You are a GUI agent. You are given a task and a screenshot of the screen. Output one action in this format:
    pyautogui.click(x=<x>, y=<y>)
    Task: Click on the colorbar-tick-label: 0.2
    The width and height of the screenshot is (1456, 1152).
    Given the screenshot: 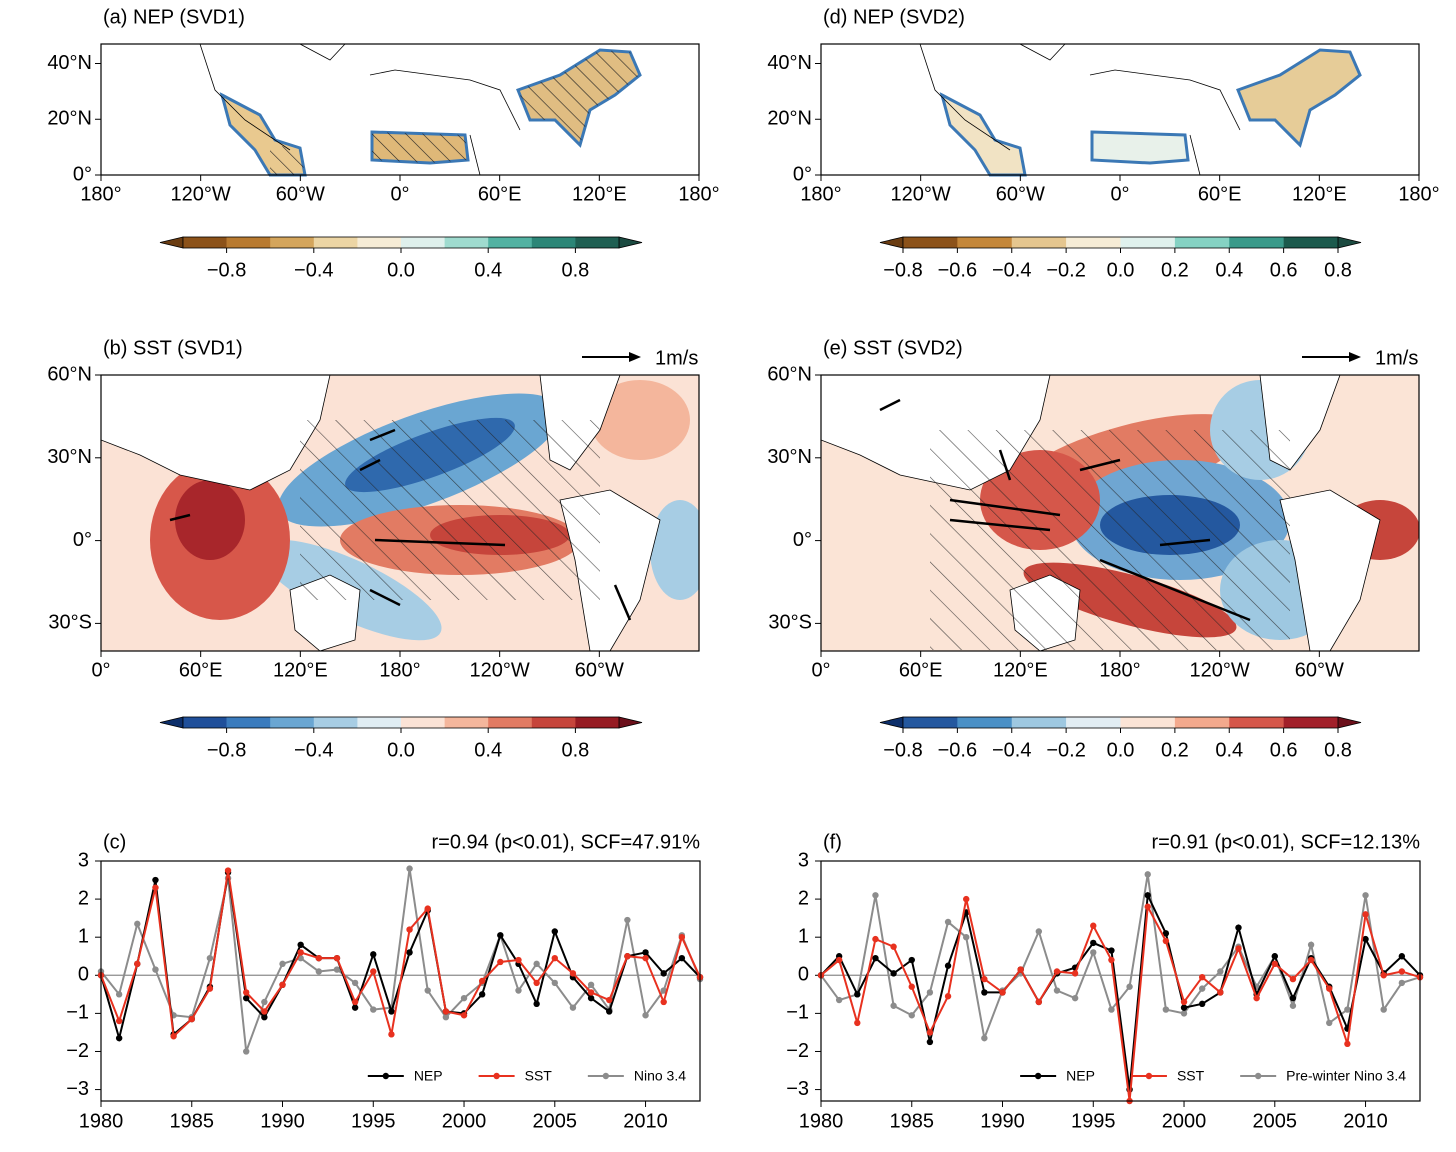 What is the action you would take?
    pyautogui.click(x=1175, y=270)
    